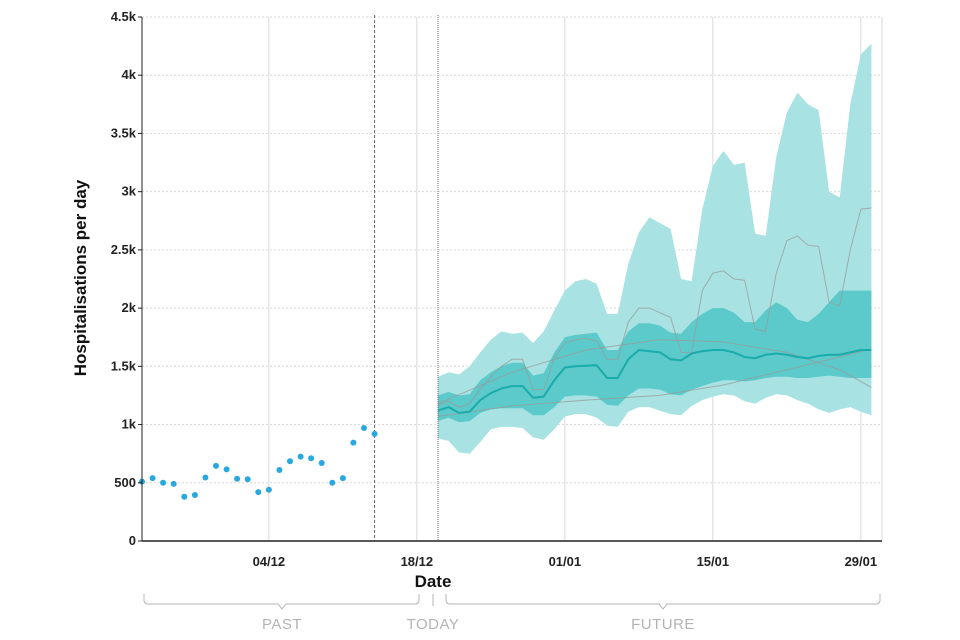 The image size is (960, 640). Describe the element at coordinates (282, 624) in the screenshot. I see `past-label: PAST` at that location.